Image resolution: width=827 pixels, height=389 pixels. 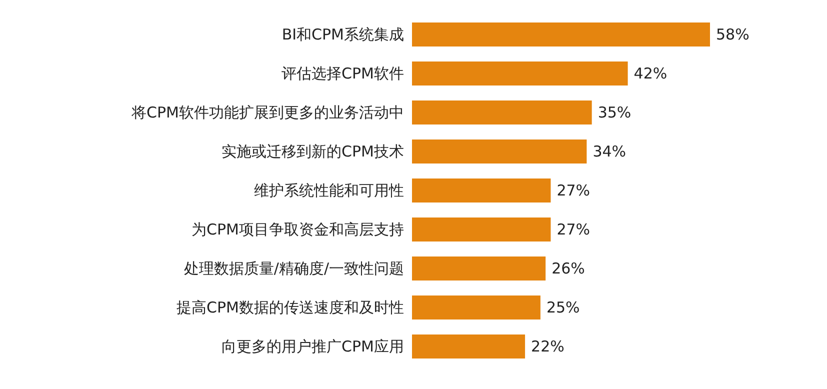 I want to click on data-label: 58%, so click(x=733, y=35).